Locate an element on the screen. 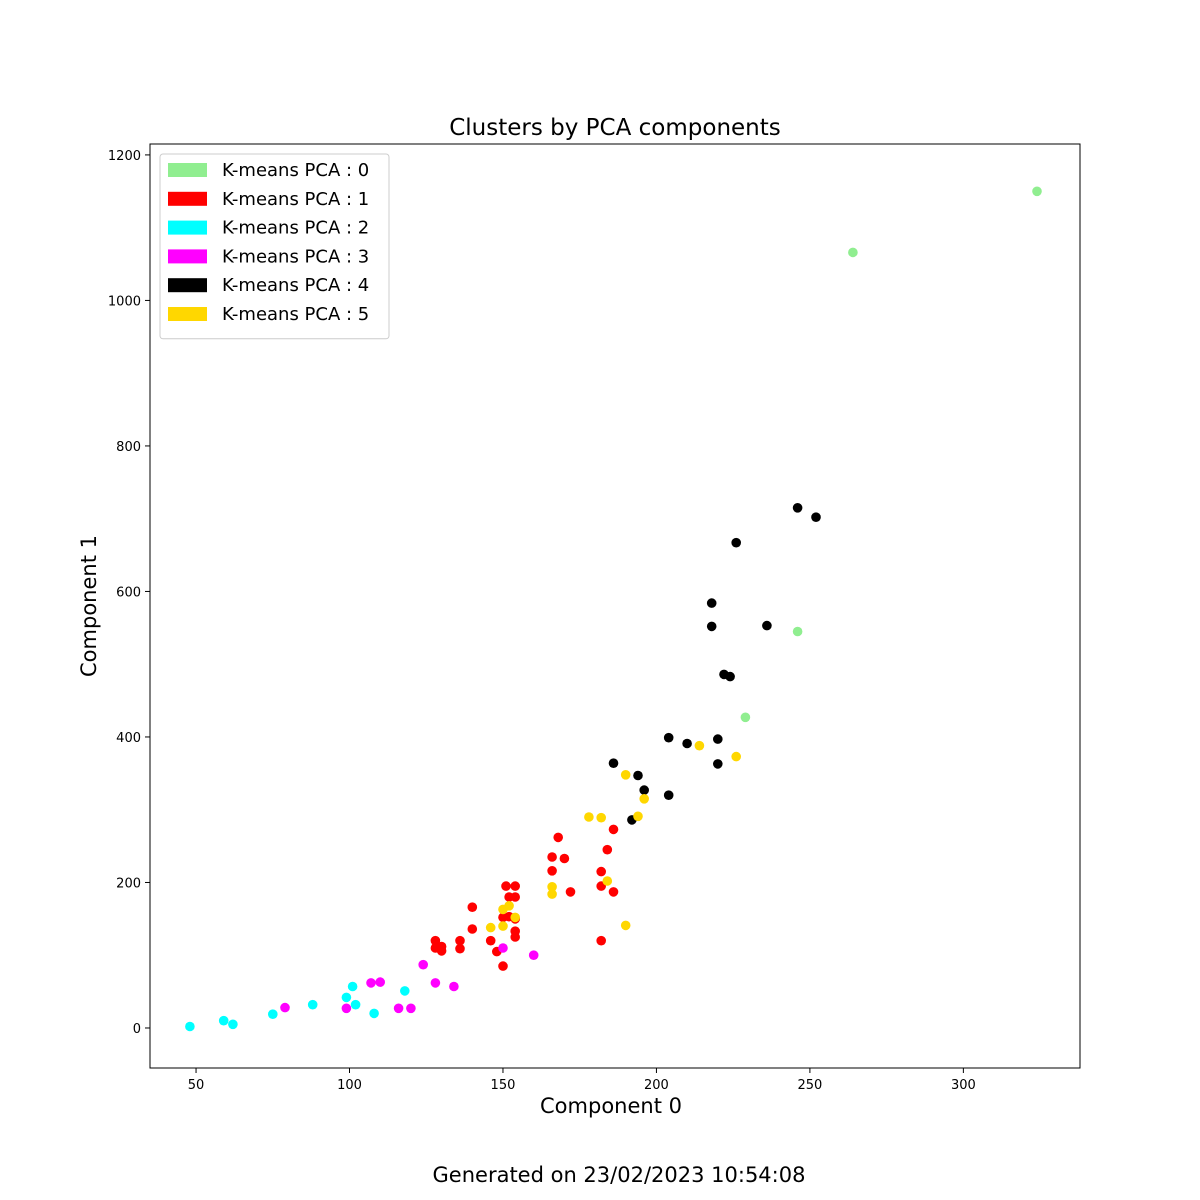 The height and width of the screenshot is (1200, 1200). legend-frame is located at coordinates (274, 246).